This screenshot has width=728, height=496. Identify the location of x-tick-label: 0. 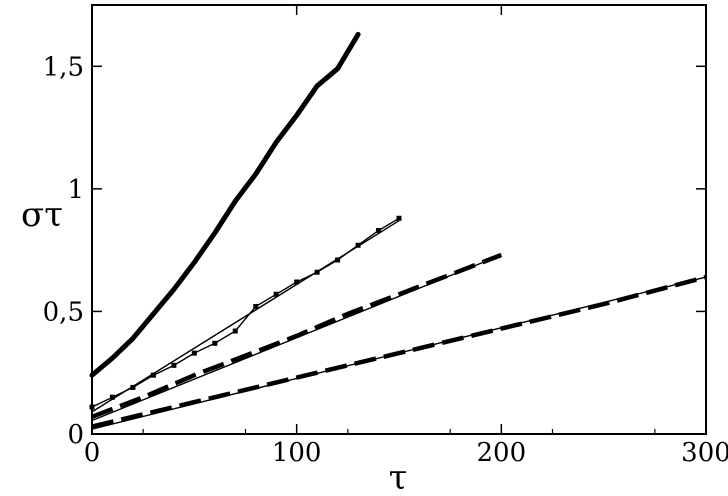
(92, 453).